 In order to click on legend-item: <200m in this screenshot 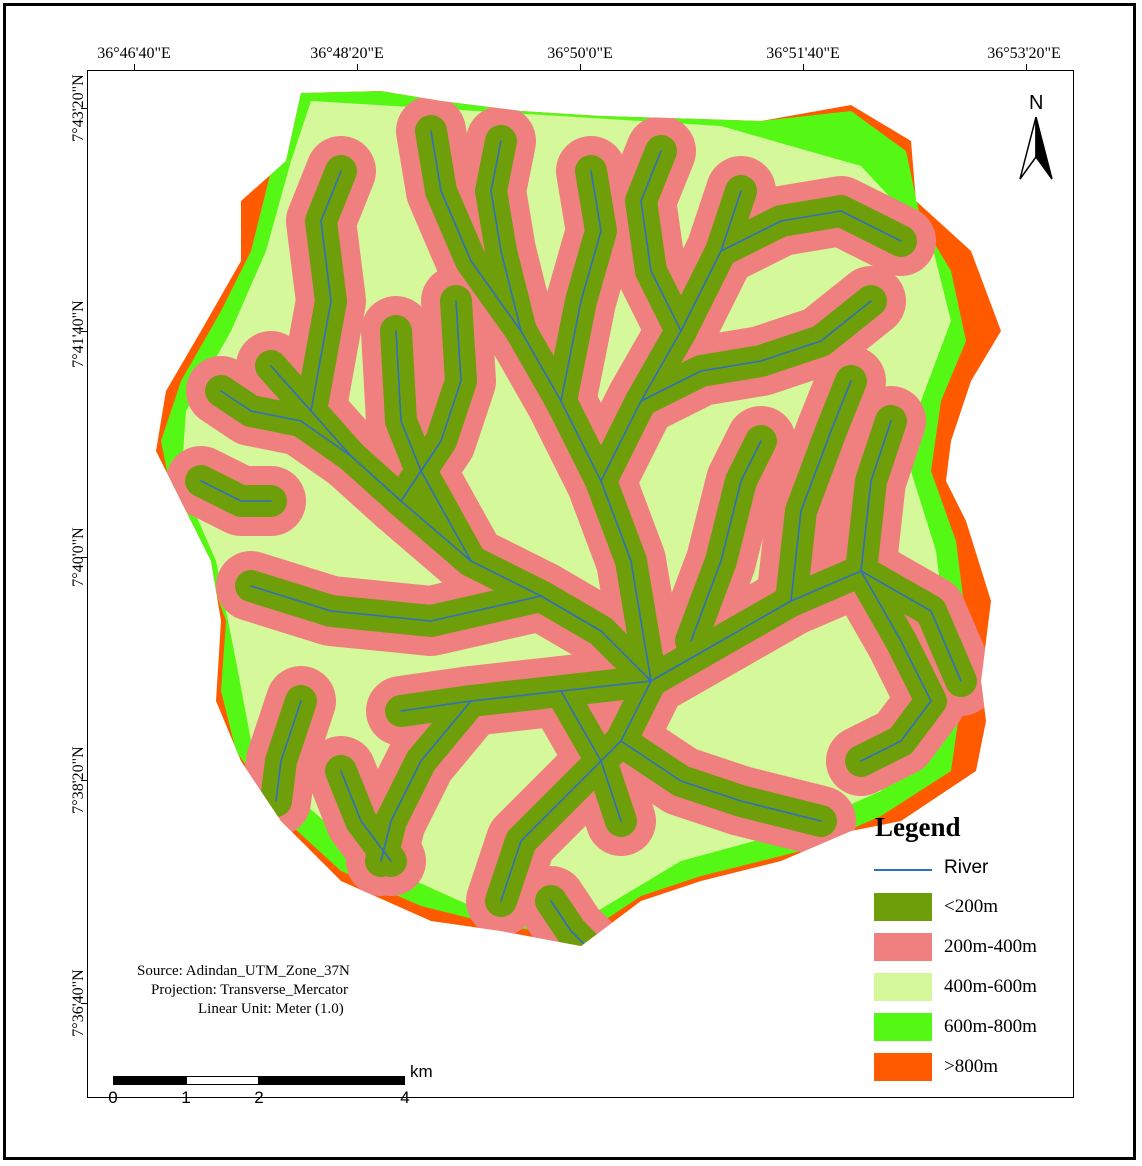, I will do `click(970, 913)`.